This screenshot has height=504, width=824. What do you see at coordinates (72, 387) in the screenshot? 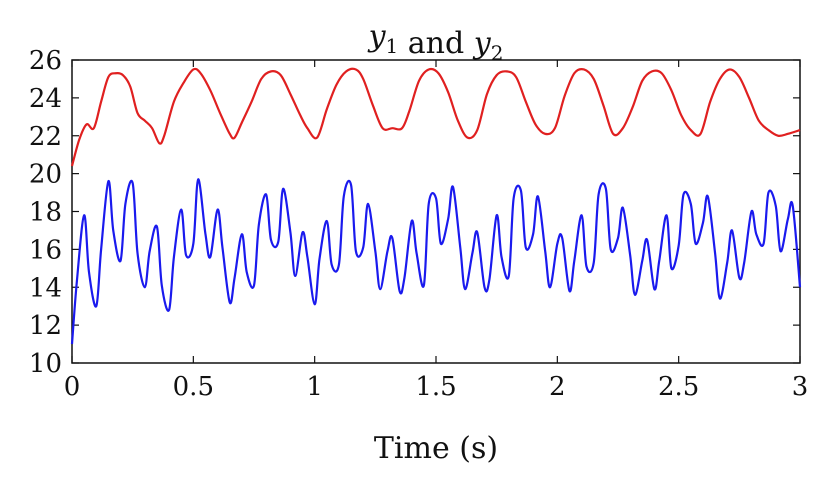
I see `x-tick-label: 0` at bounding box center [72, 387].